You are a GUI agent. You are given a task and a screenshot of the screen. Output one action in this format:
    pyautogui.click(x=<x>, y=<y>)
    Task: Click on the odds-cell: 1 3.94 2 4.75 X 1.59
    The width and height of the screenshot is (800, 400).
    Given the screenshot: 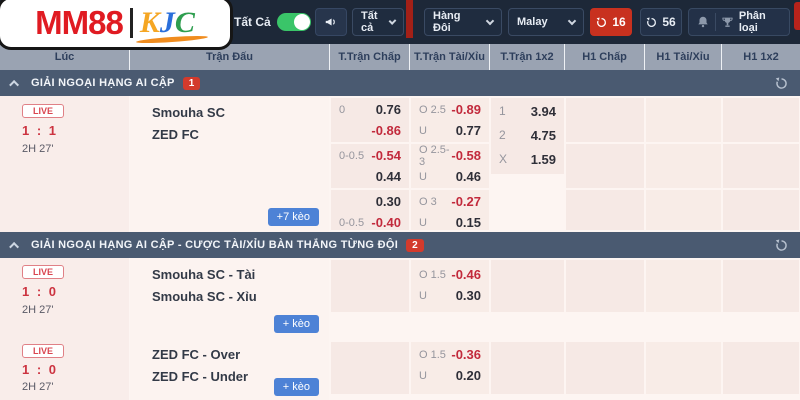 What is the action you would take?
    pyautogui.click(x=527, y=136)
    